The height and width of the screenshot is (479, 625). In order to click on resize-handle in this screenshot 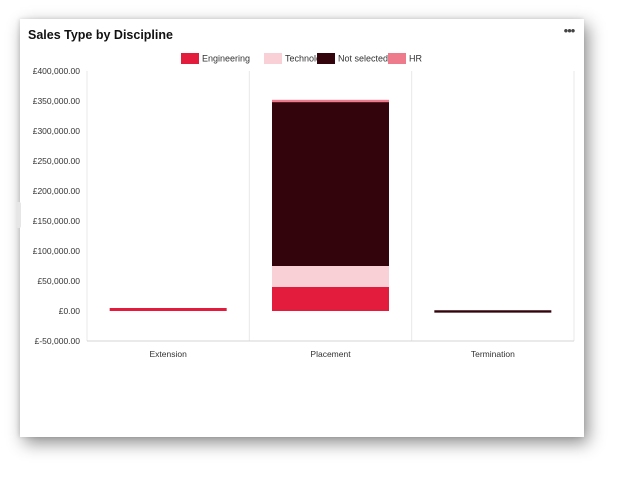, I will do `click(19, 215)`.